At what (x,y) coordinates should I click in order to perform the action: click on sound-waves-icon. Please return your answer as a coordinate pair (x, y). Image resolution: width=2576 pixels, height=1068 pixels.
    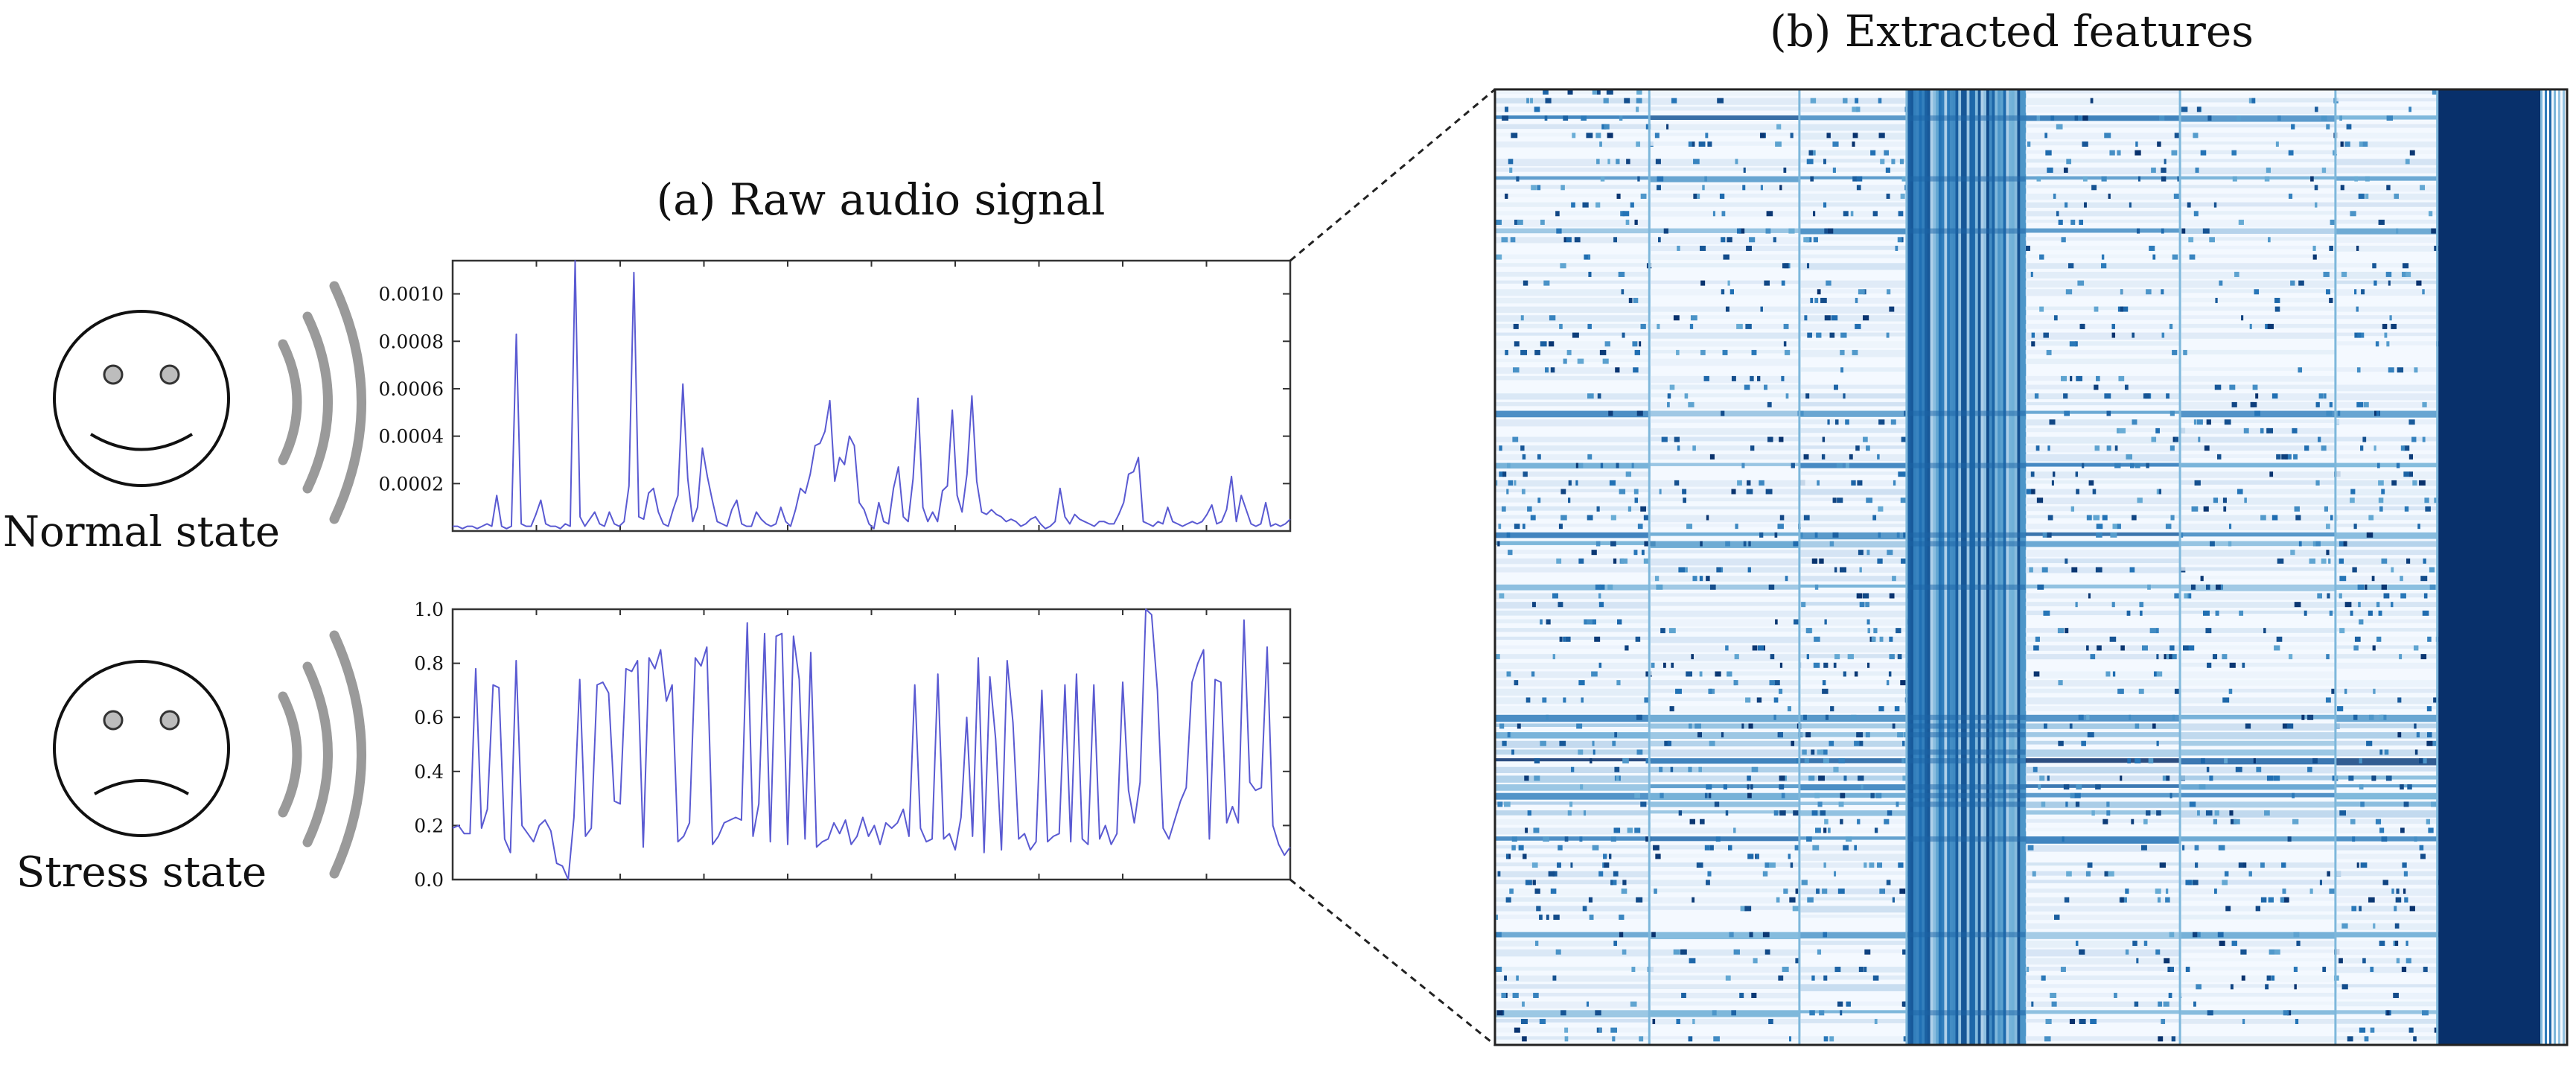
    Looking at the image, I should click on (322, 402).